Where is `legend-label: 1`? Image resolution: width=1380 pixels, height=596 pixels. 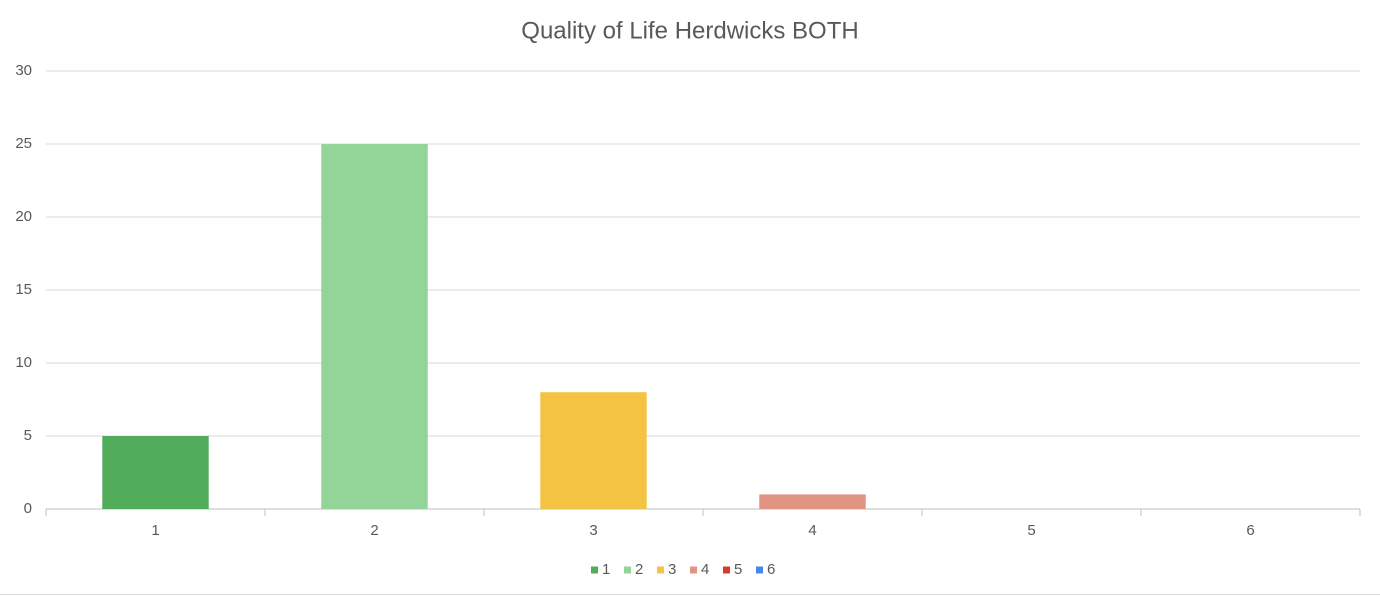 legend-label: 1 is located at coordinates (606, 569).